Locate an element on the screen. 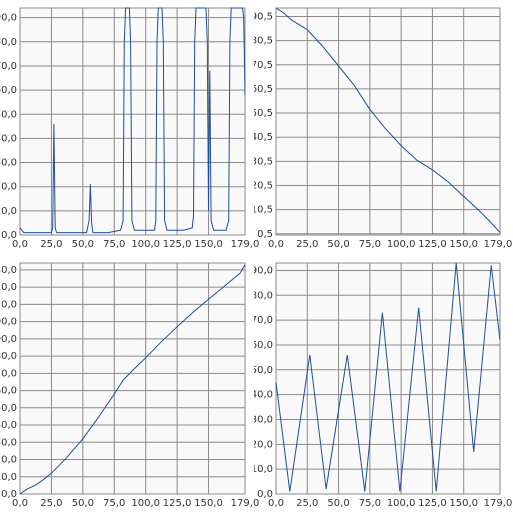 Image resolution: width=513 pixels, height=512 pixels. y-tick-label: 60,5 is located at coordinates (262, 89).